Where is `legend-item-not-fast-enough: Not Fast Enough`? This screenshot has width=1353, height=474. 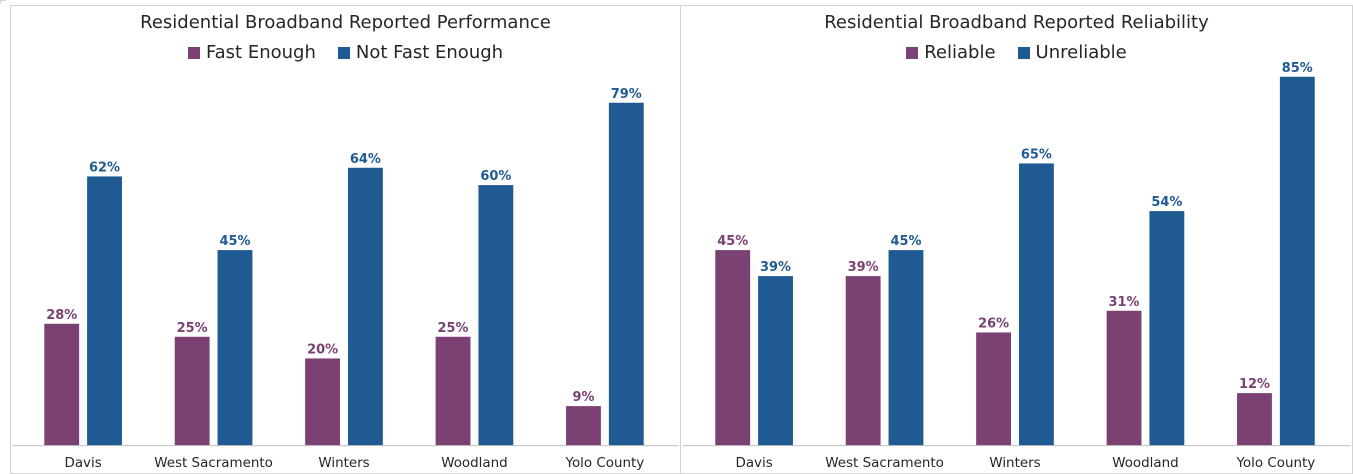
legend-item-not-fast-enough: Not Fast Enough is located at coordinates (420, 52).